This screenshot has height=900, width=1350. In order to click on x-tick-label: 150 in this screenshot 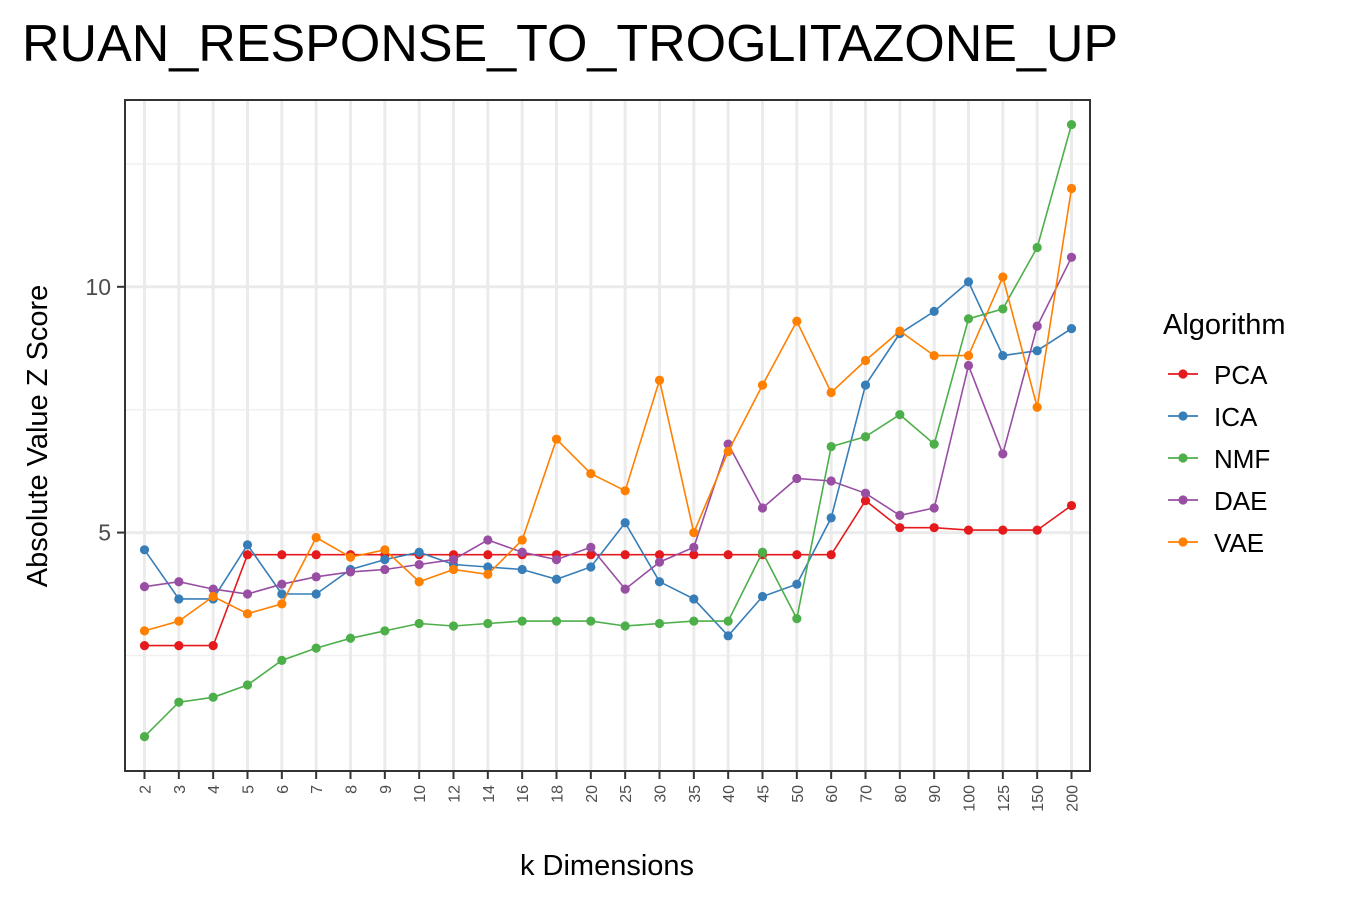, I will do `click(1038, 798)`.